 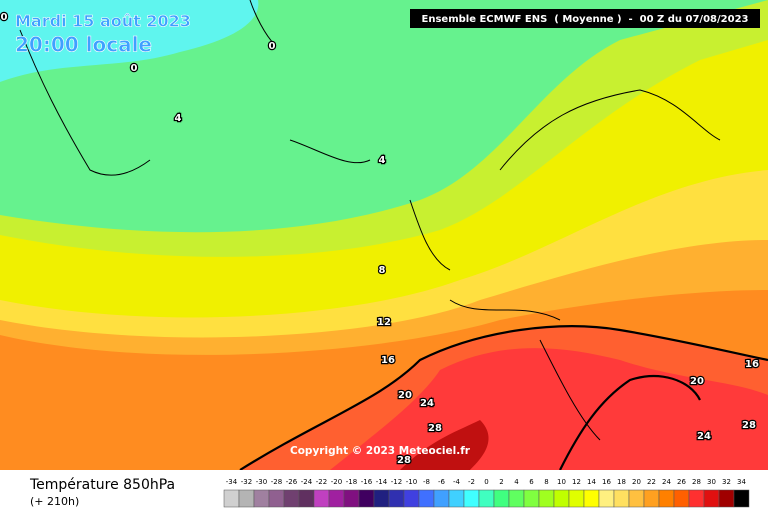 I want to click on scale-label: -16, so click(x=367, y=482).